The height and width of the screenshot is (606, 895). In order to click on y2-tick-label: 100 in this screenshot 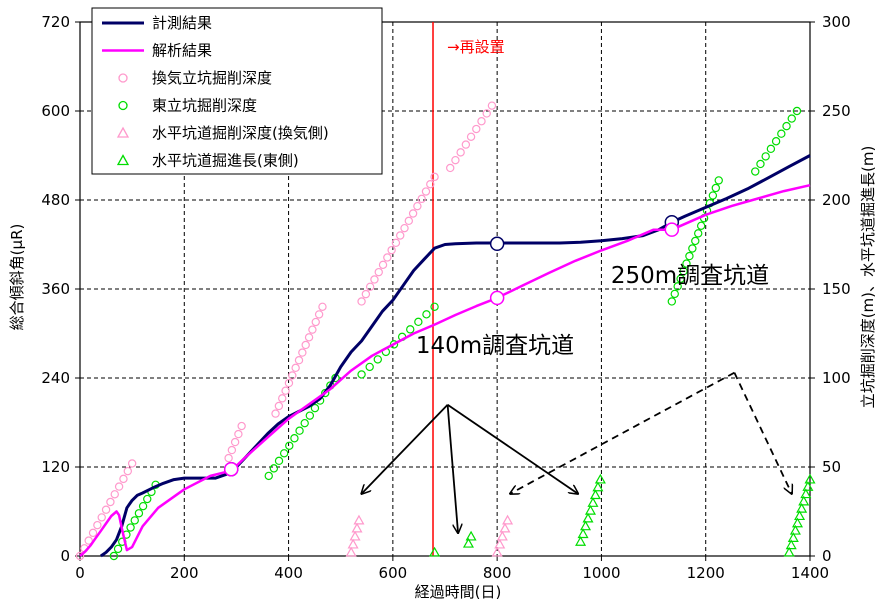, I will do `click(836, 378)`.